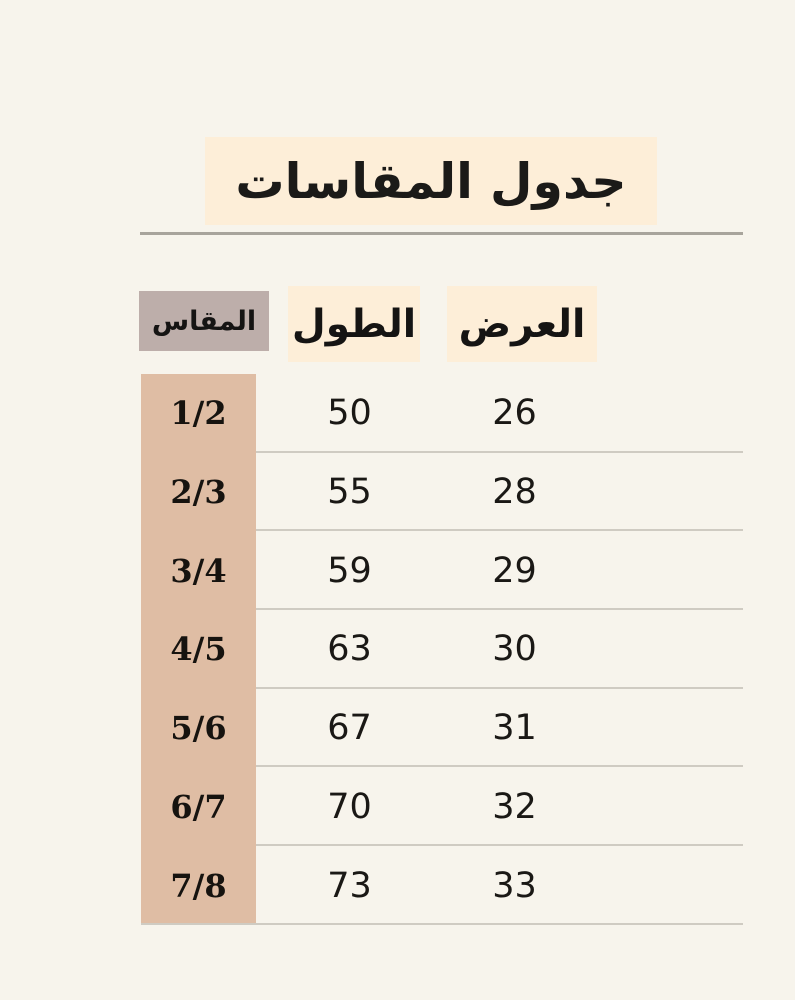 This screenshot has height=1000, width=795. I want to click on table-bottom-border, so click(442, 923).